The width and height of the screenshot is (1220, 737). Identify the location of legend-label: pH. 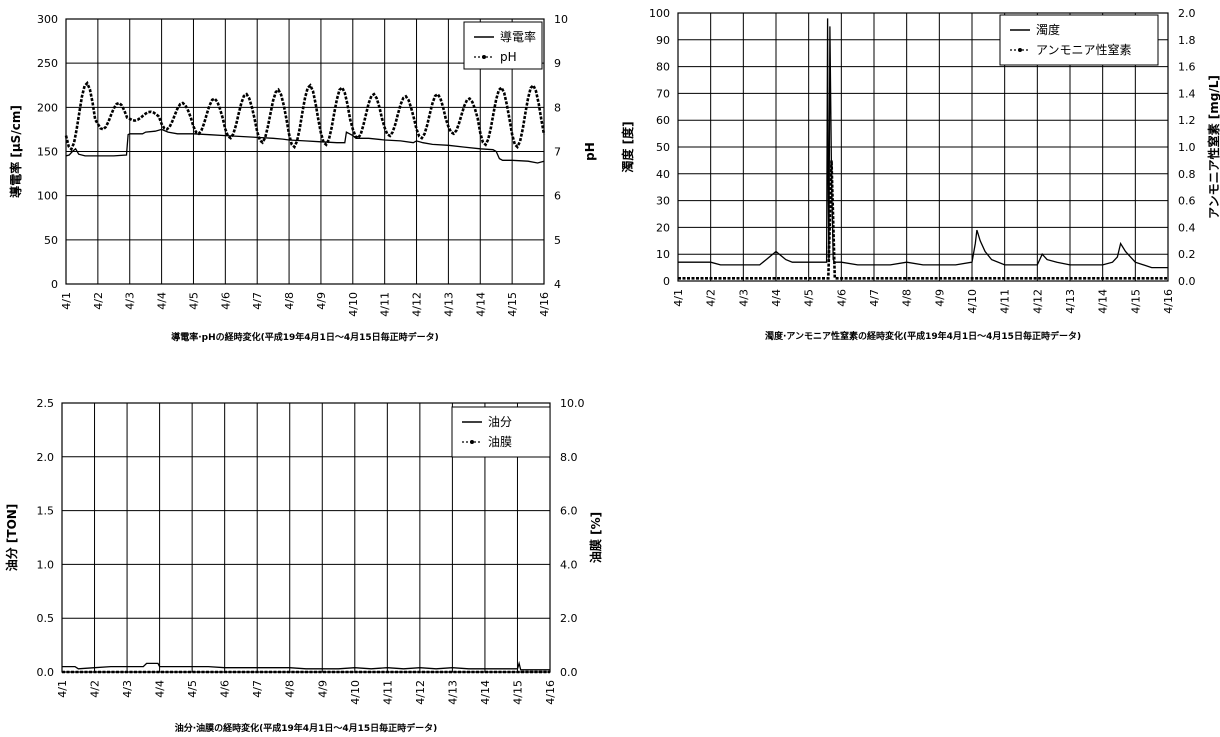
(508, 57).